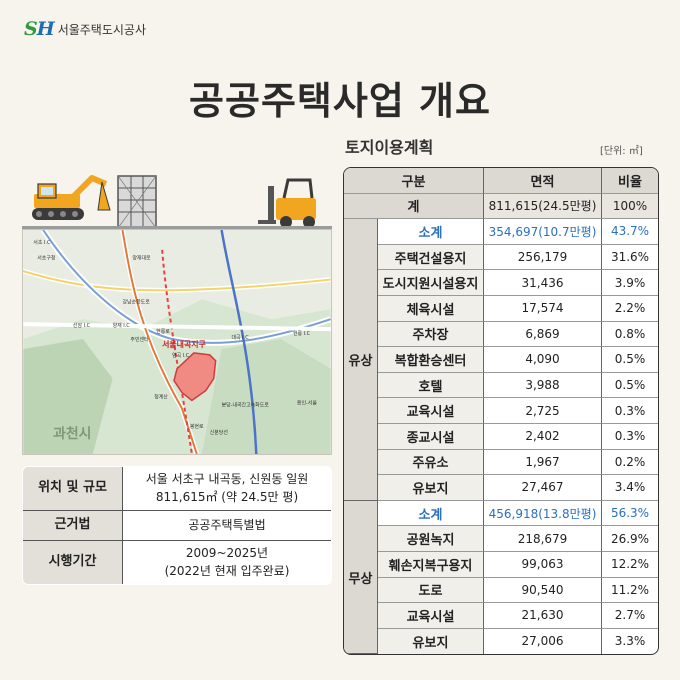 The height and width of the screenshot is (680, 680). Describe the element at coordinates (543, 641) in the screenshot. I see `row-area: 27,006` at that location.